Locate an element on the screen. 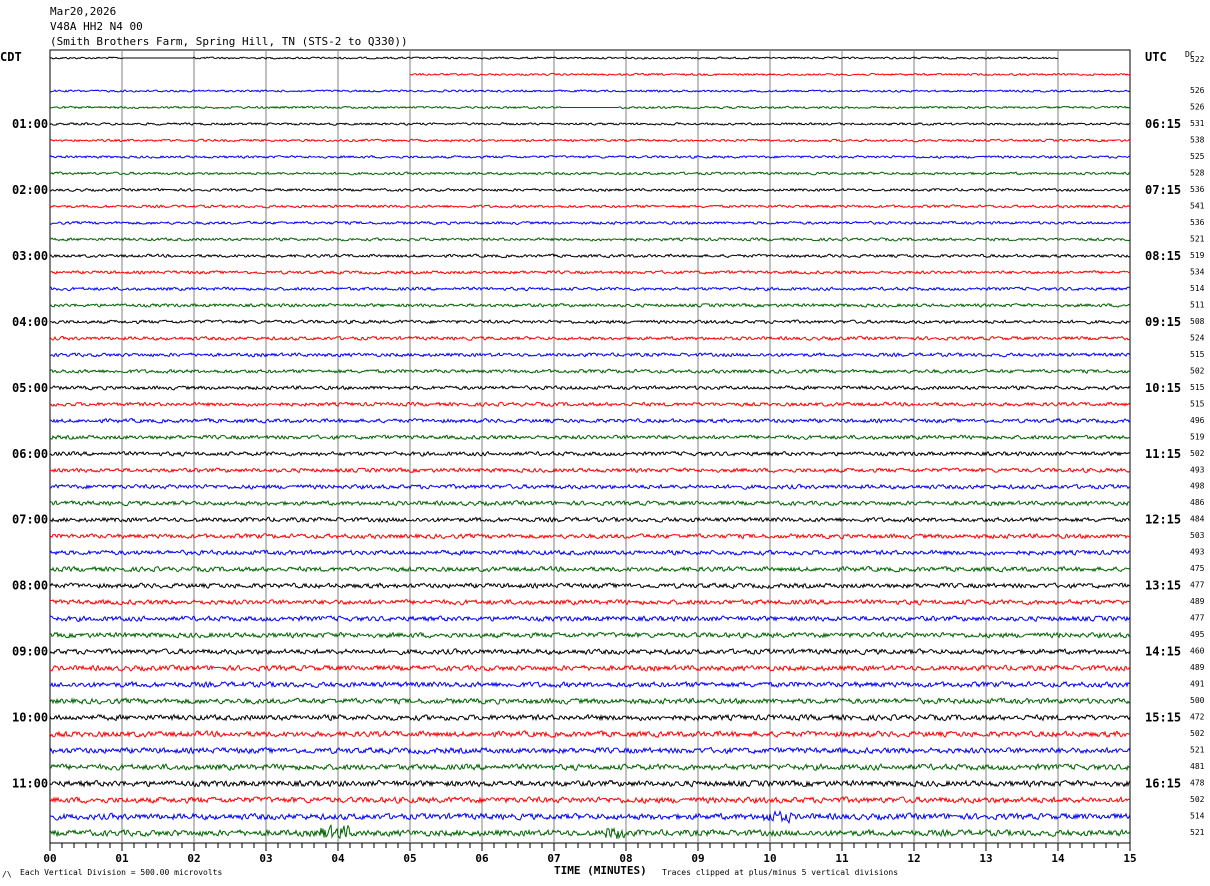 The height and width of the screenshot is (886, 1210). cdt-hour-label: 11:00 is located at coordinates (30, 784).